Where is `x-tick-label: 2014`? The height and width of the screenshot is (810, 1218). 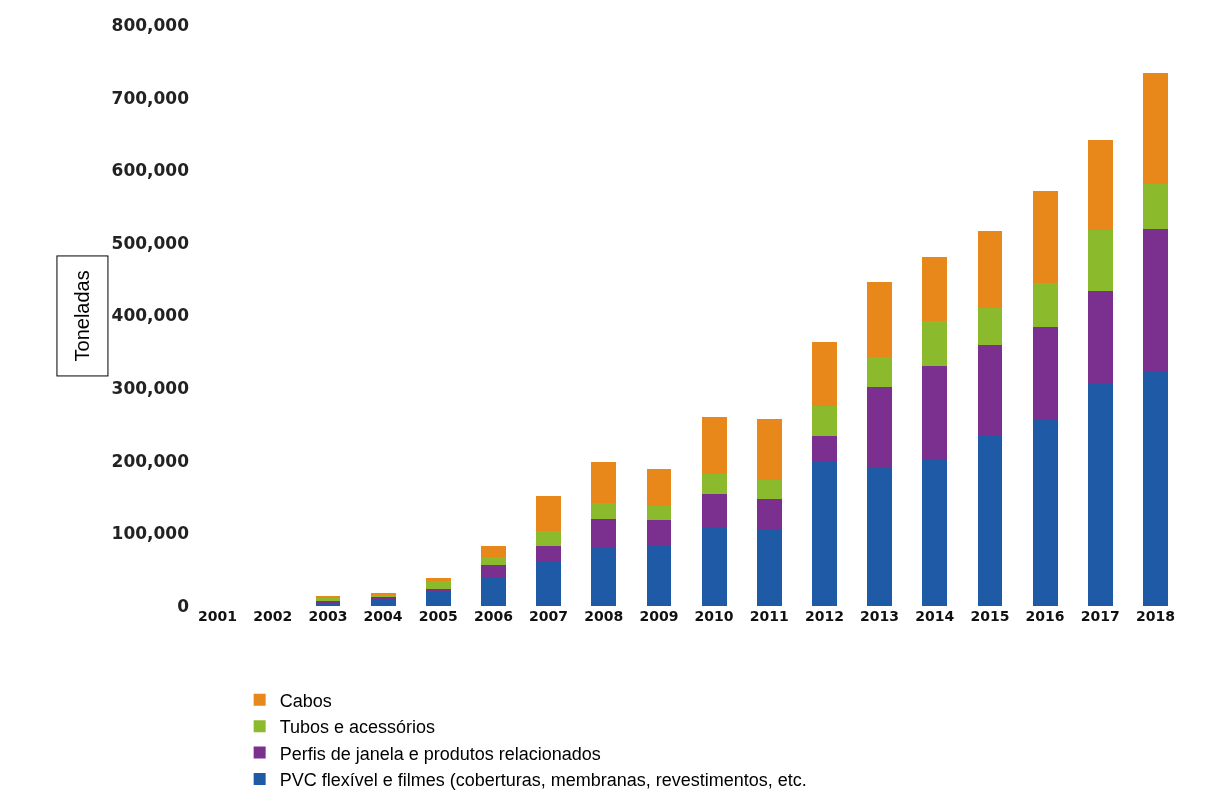 x-tick-label: 2014 is located at coordinates (935, 616).